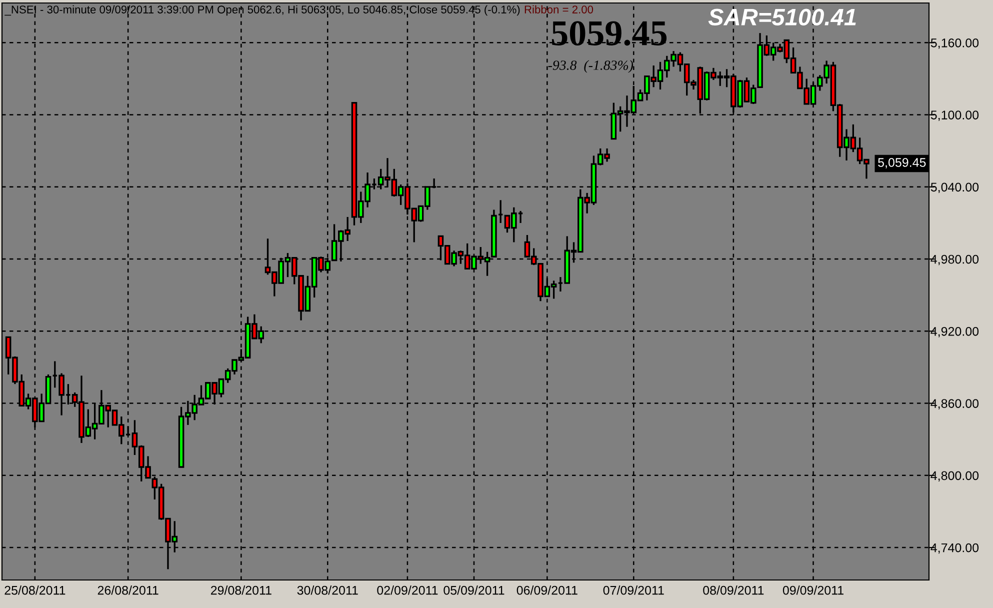  What do you see at coordinates (954, 188) in the screenshot?
I see `y-tick-label: 5,040.00` at bounding box center [954, 188].